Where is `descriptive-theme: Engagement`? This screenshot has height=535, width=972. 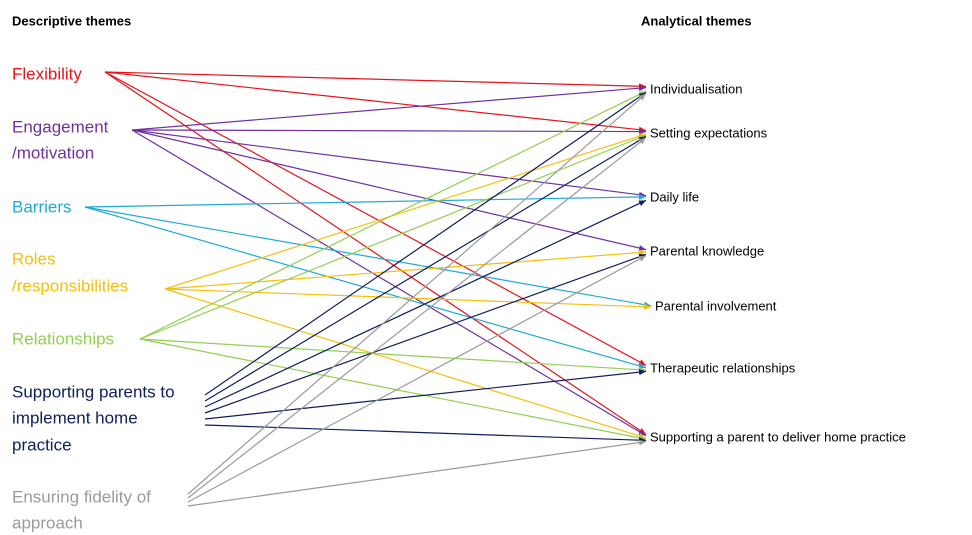 descriptive-theme: Engagement is located at coordinates (60, 126).